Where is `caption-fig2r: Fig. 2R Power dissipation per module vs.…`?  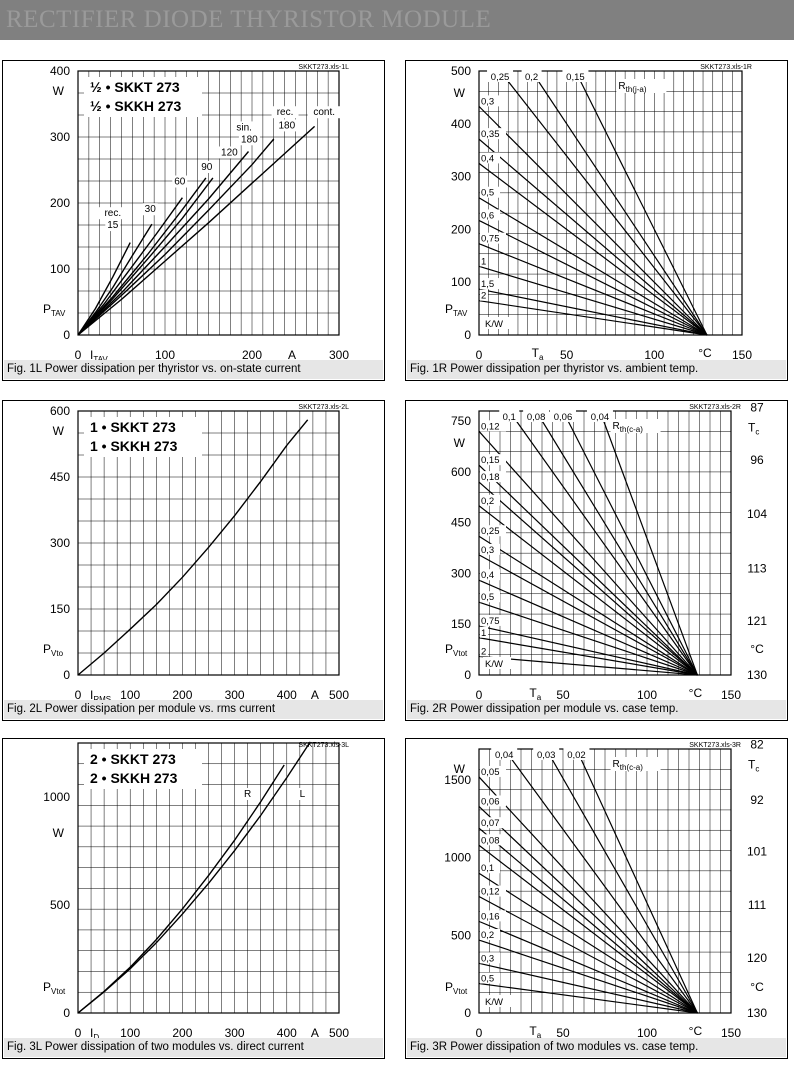 caption-fig2r: Fig. 2R Power dissipation per module vs.… is located at coordinates (596, 709).